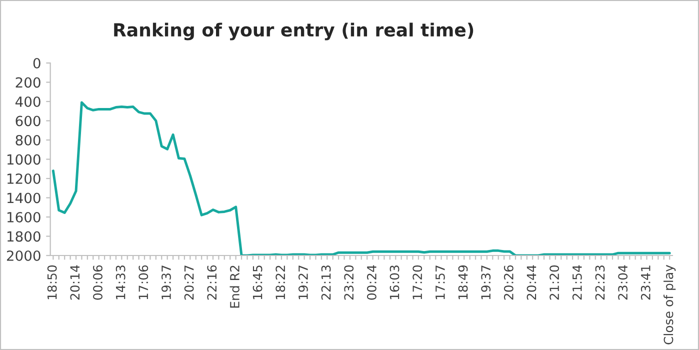  What do you see at coordinates (27, 101) in the screenshot?
I see `y-tick-label: 400` at bounding box center [27, 101].